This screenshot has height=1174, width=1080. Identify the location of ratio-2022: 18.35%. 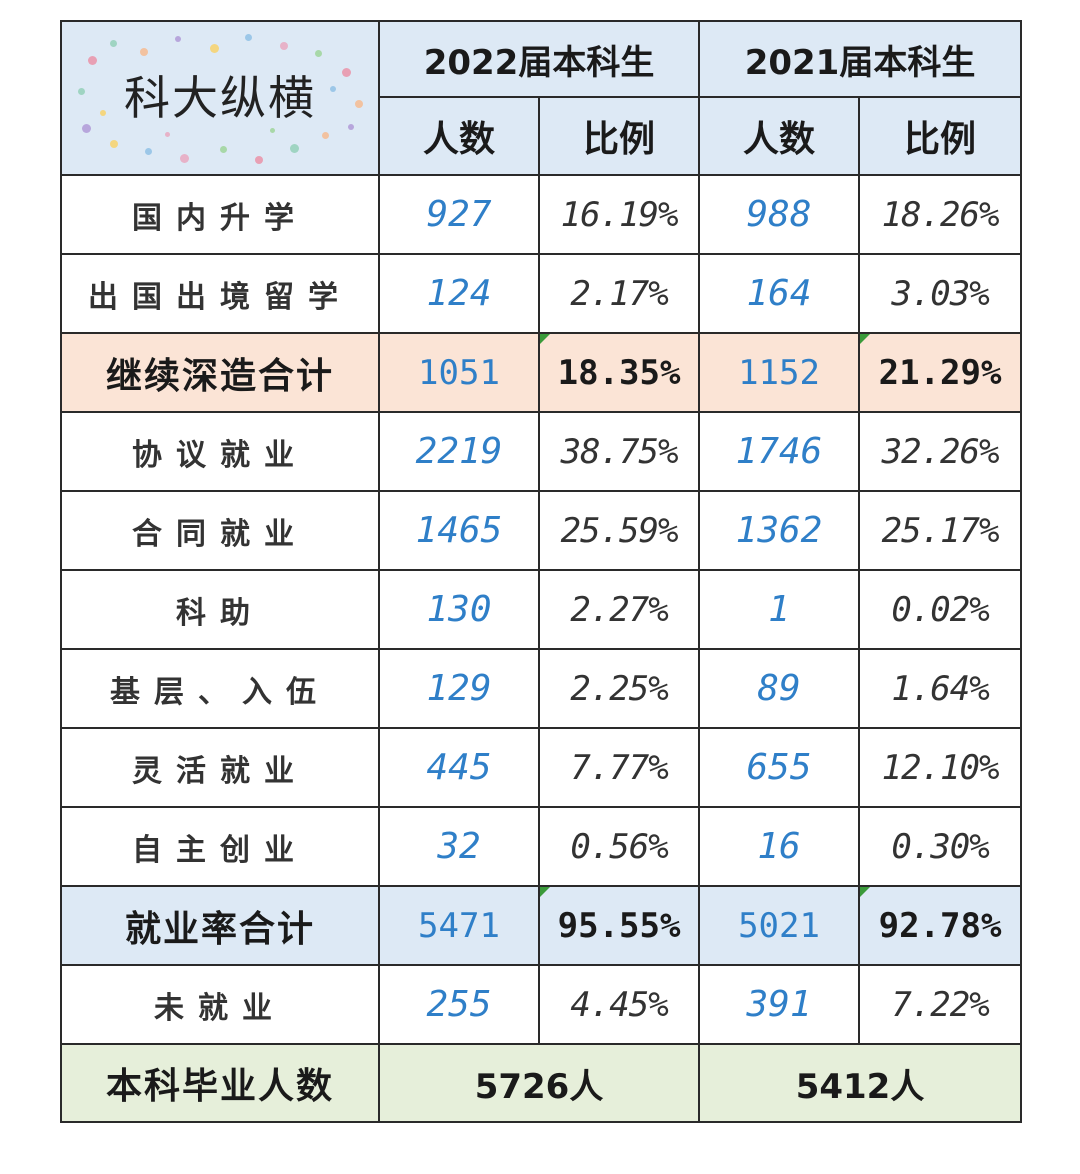
(619, 372).